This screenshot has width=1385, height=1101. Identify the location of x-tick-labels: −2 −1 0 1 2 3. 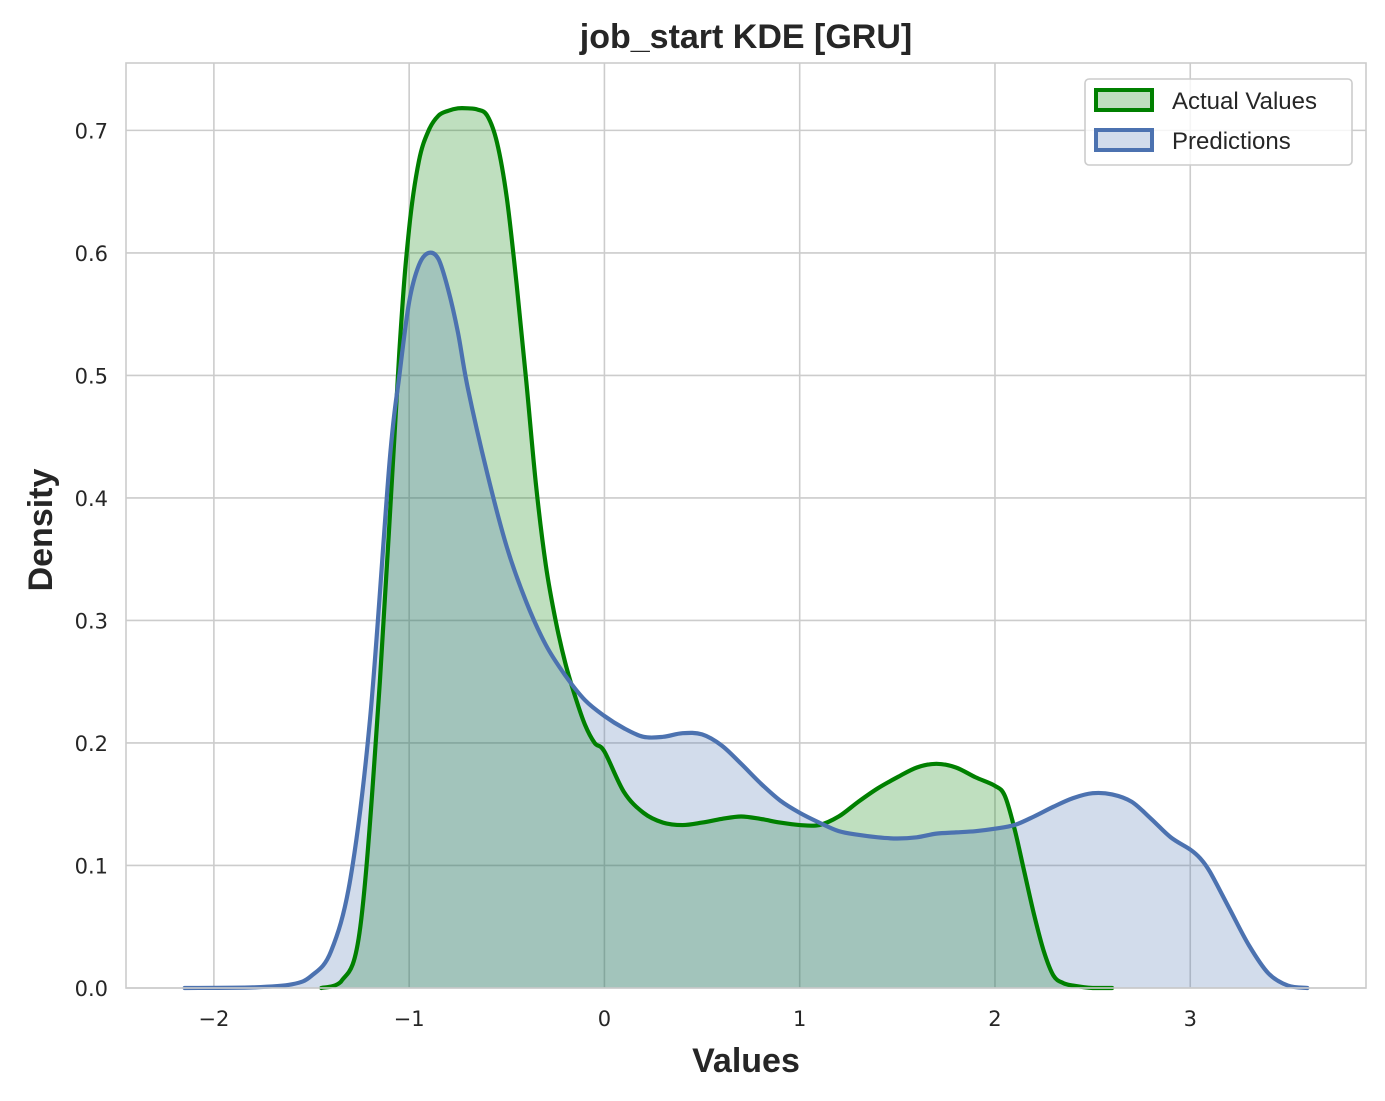
(697, 1019).